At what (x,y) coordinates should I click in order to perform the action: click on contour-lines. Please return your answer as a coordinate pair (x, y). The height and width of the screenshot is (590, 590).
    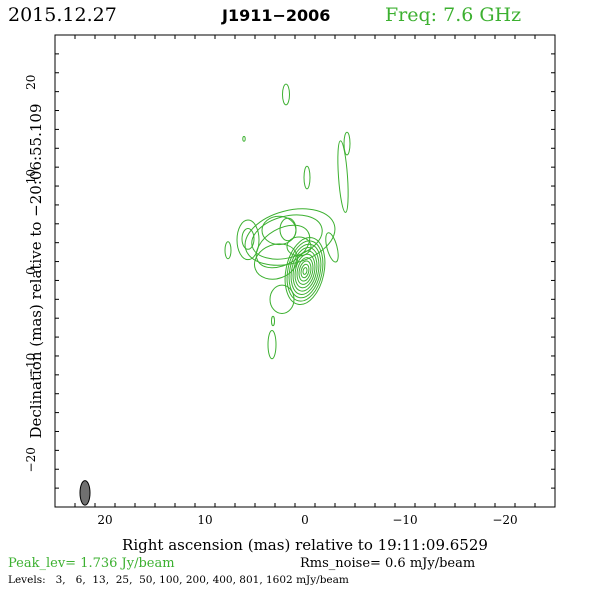
    Looking at the image, I should click on (287, 221).